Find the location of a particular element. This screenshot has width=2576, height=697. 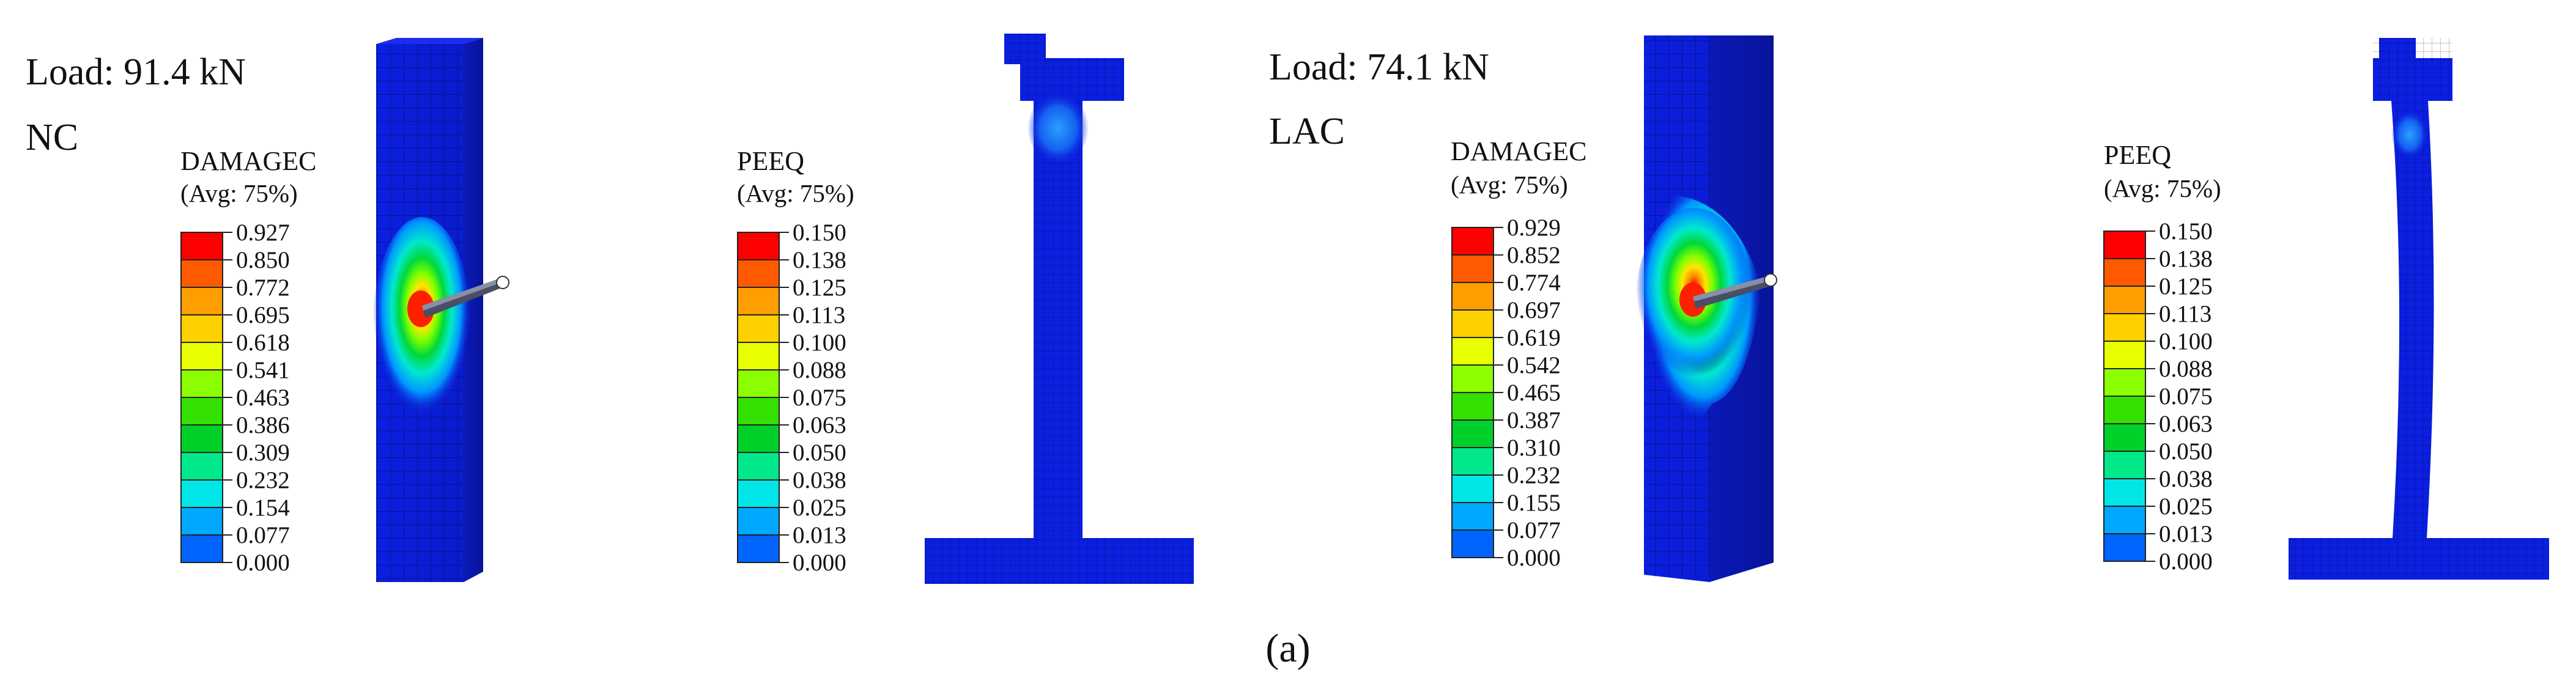

legend-value: 0.695 is located at coordinates (263, 315).